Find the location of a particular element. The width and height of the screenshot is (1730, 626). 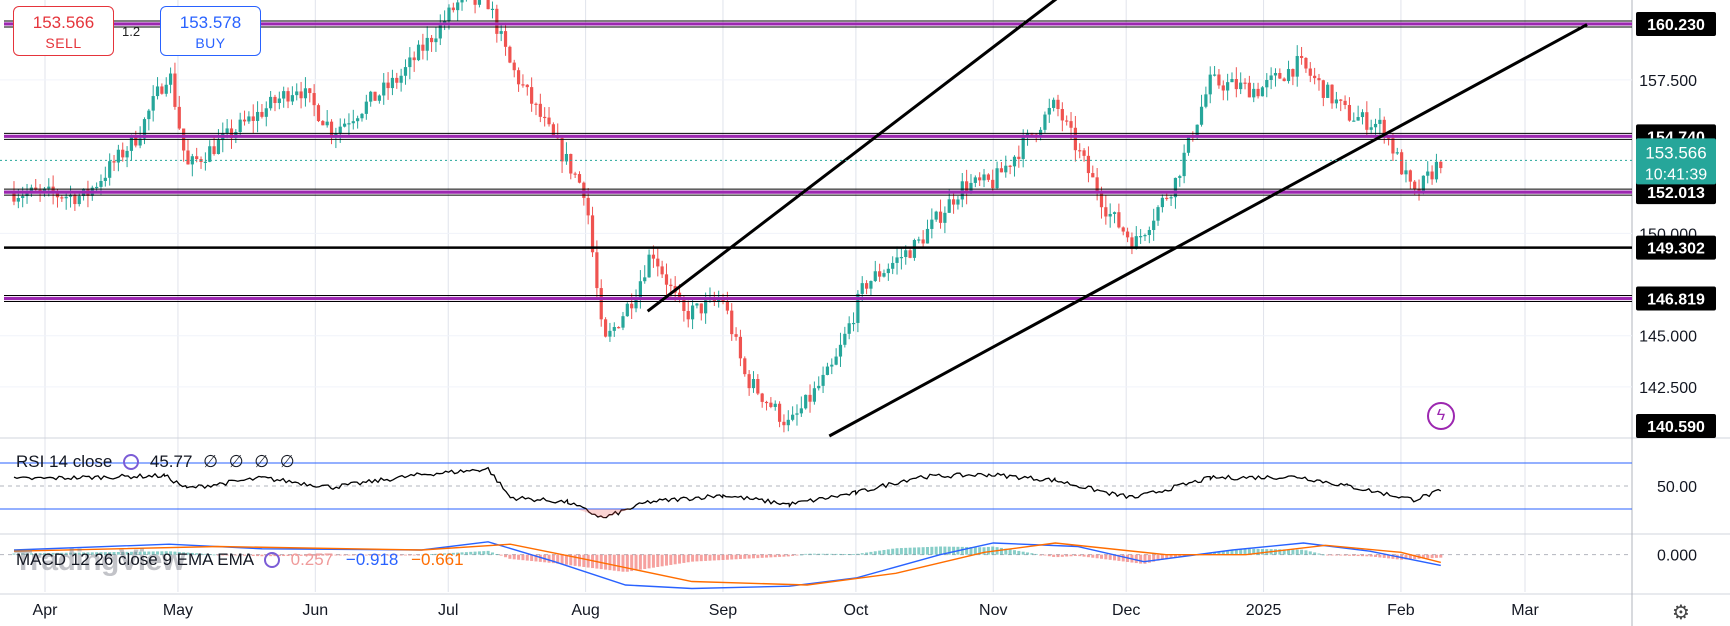

price-tick-label: 145.000 is located at coordinates (1668, 337).